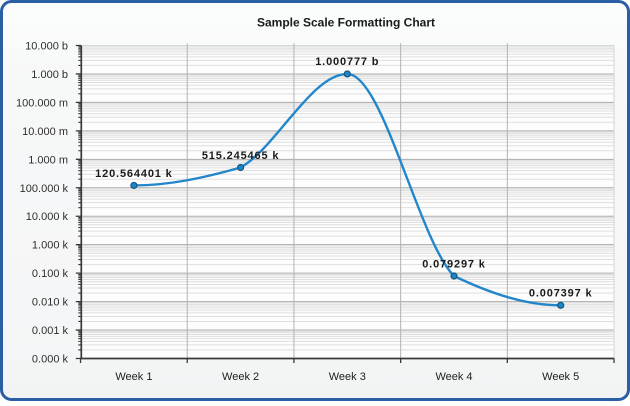  What do you see at coordinates (346, 23) in the screenshot?
I see `svg-text: Sample Scale Formatting Chart` at bounding box center [346, 23].